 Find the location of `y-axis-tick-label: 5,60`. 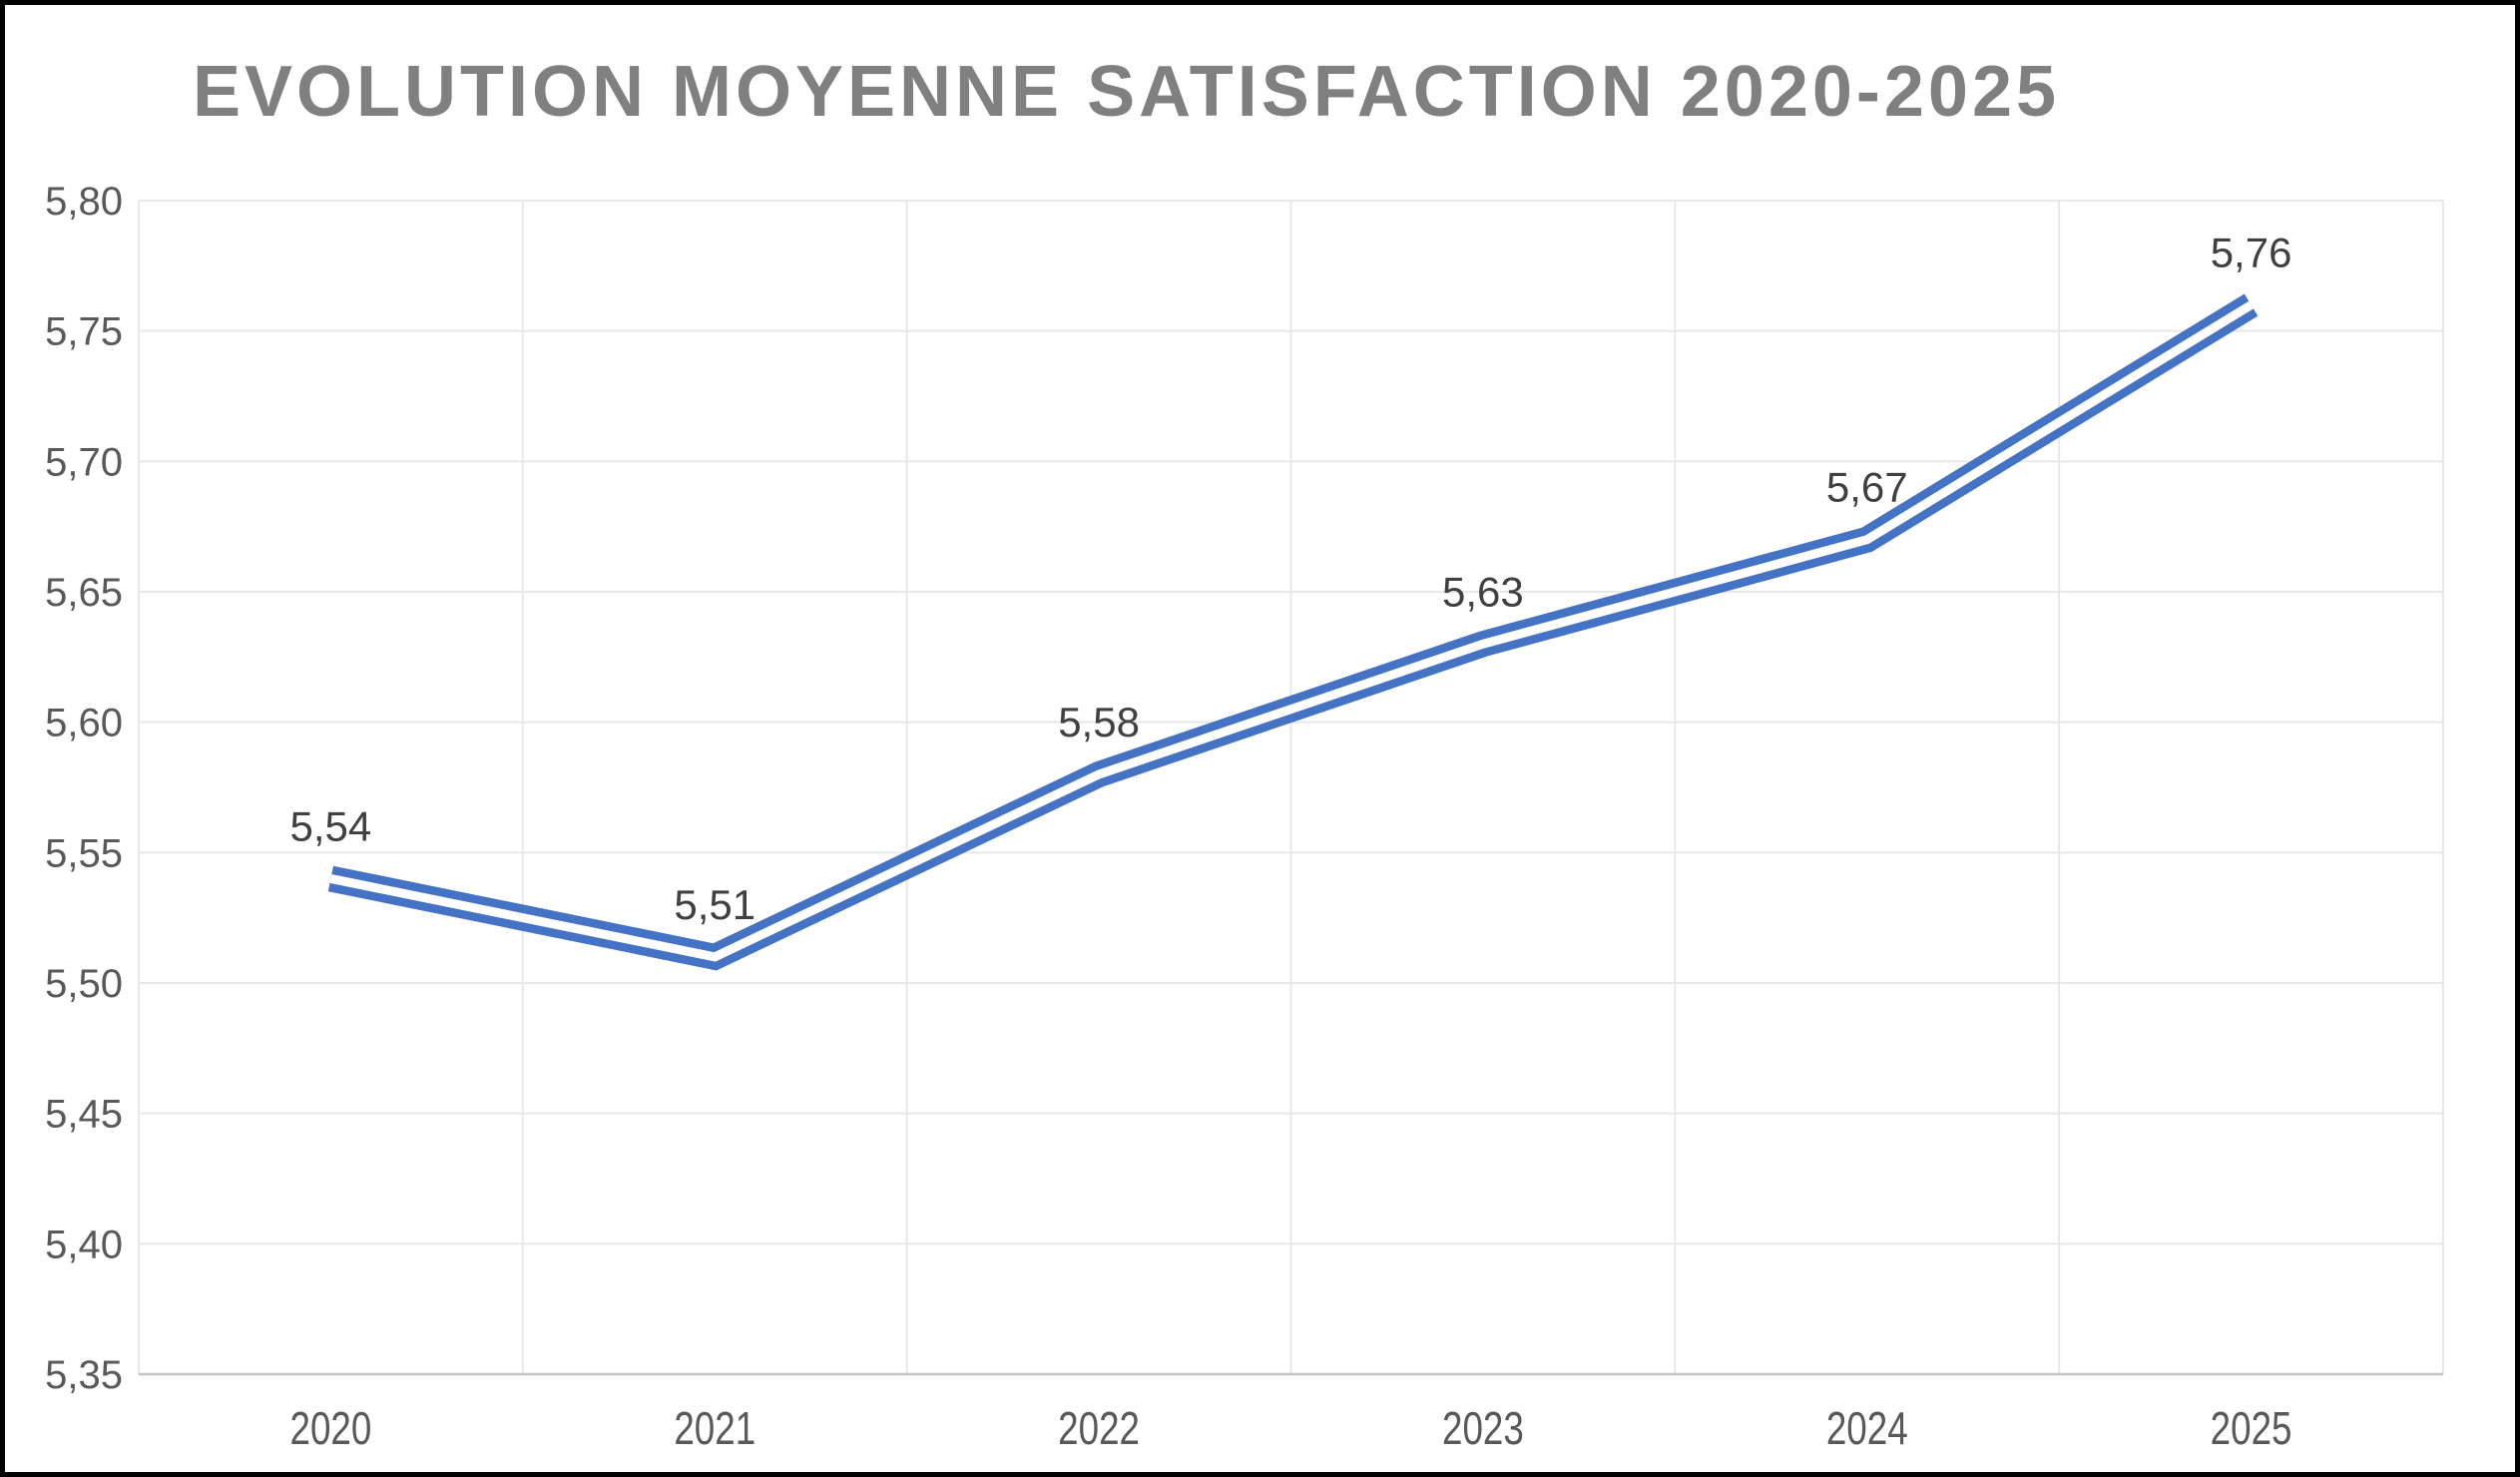

y-axis-tick-label: 5,60 is located at coordinates (84, 723).